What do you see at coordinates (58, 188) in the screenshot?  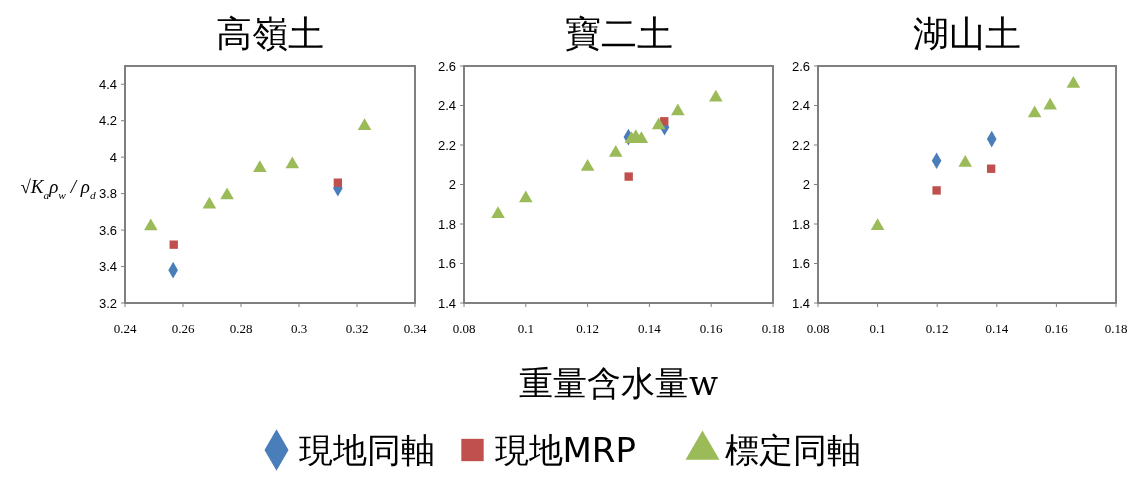 I see `y-axis-title: √K$_{a}$ρ$_{w}$ / ρ$_{d}$` at bounding box center [58, 188].